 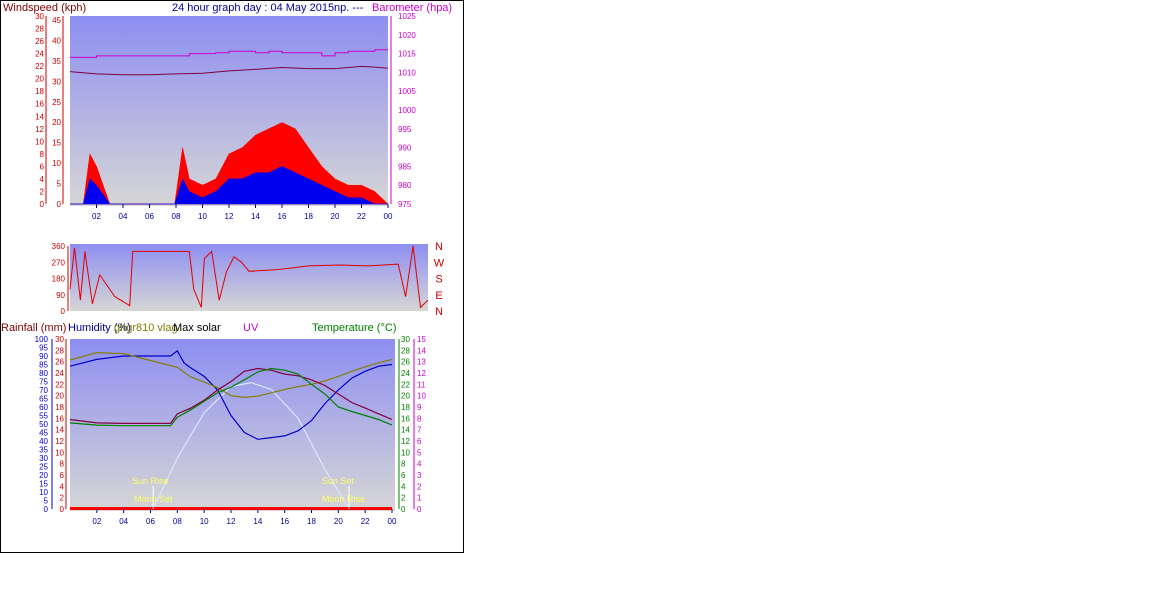 I want to click on temperature-red-series, so click(x=231, y=395).